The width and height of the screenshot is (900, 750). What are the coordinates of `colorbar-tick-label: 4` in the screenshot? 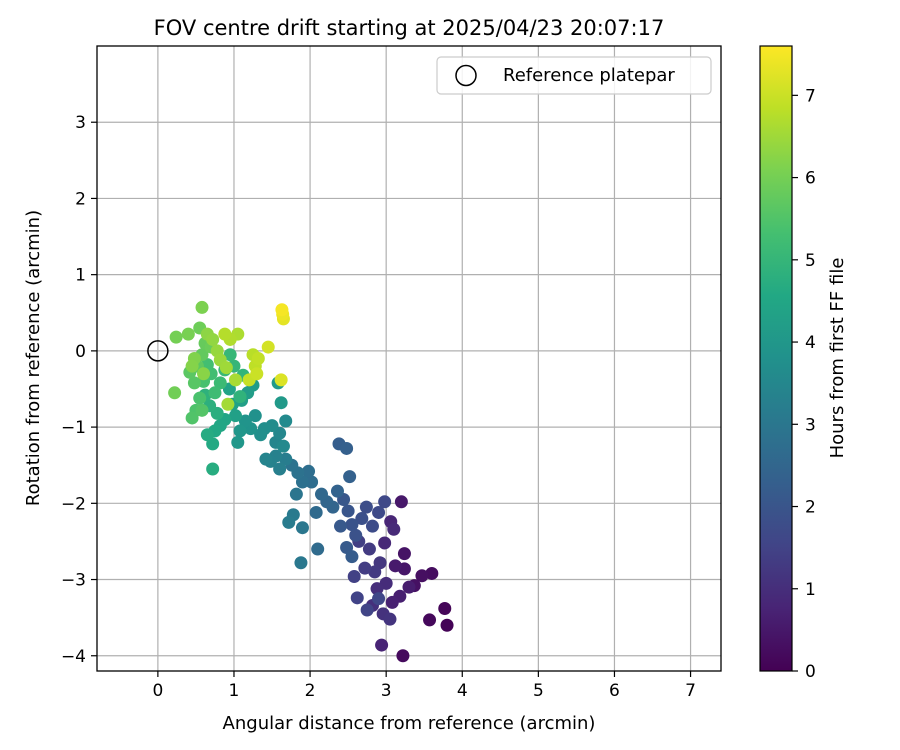 It's located at (810, 343).